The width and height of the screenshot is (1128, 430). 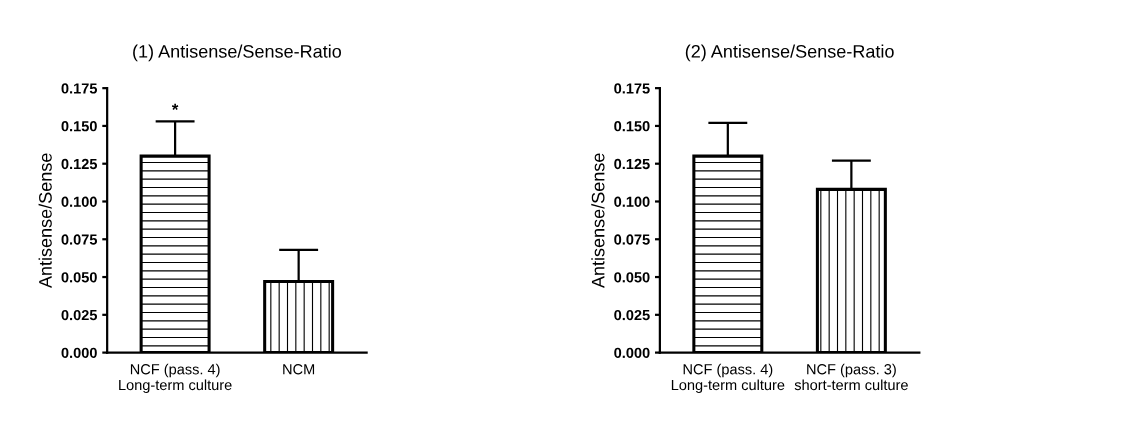 What do you see at coordinates (851, 377) in the screenshot?
I see `x-tick-label: NCF (pass. 3) short-term culture` at bounding box center [851, 377].